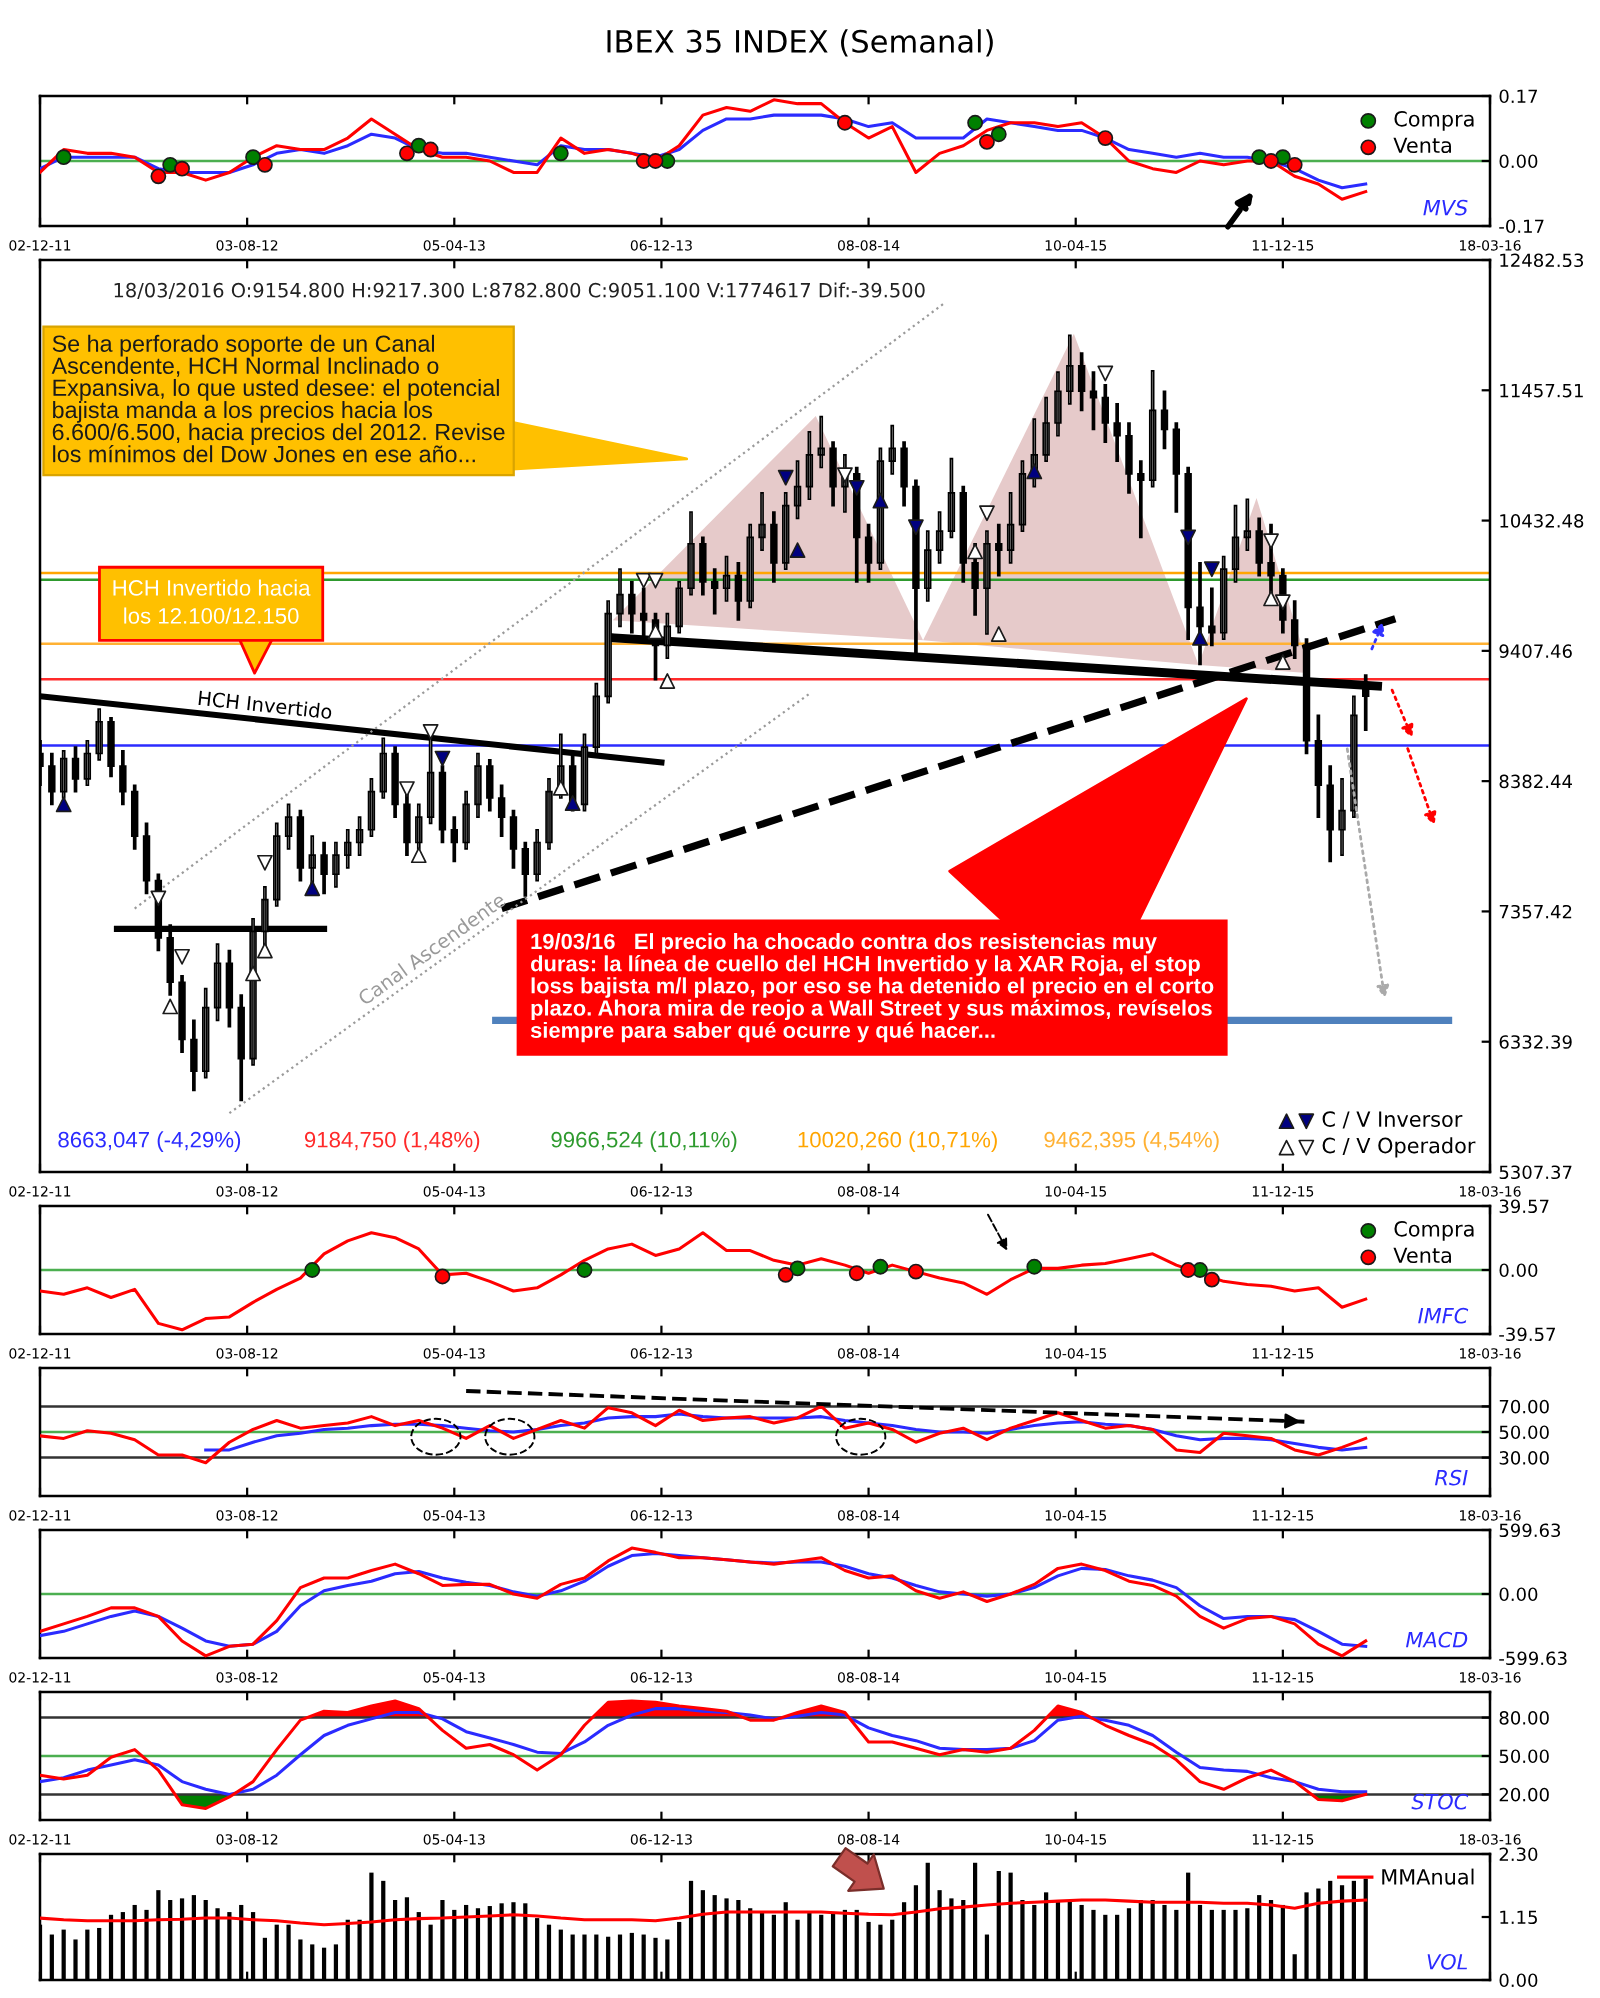 Image resolution: width=1600 pixels, height=1998 pixels. What do you see at coordinates (1533, 1658) in the screenshot?
I see `y-tick-label: -599.63` at bounding box center [1533, 1658].